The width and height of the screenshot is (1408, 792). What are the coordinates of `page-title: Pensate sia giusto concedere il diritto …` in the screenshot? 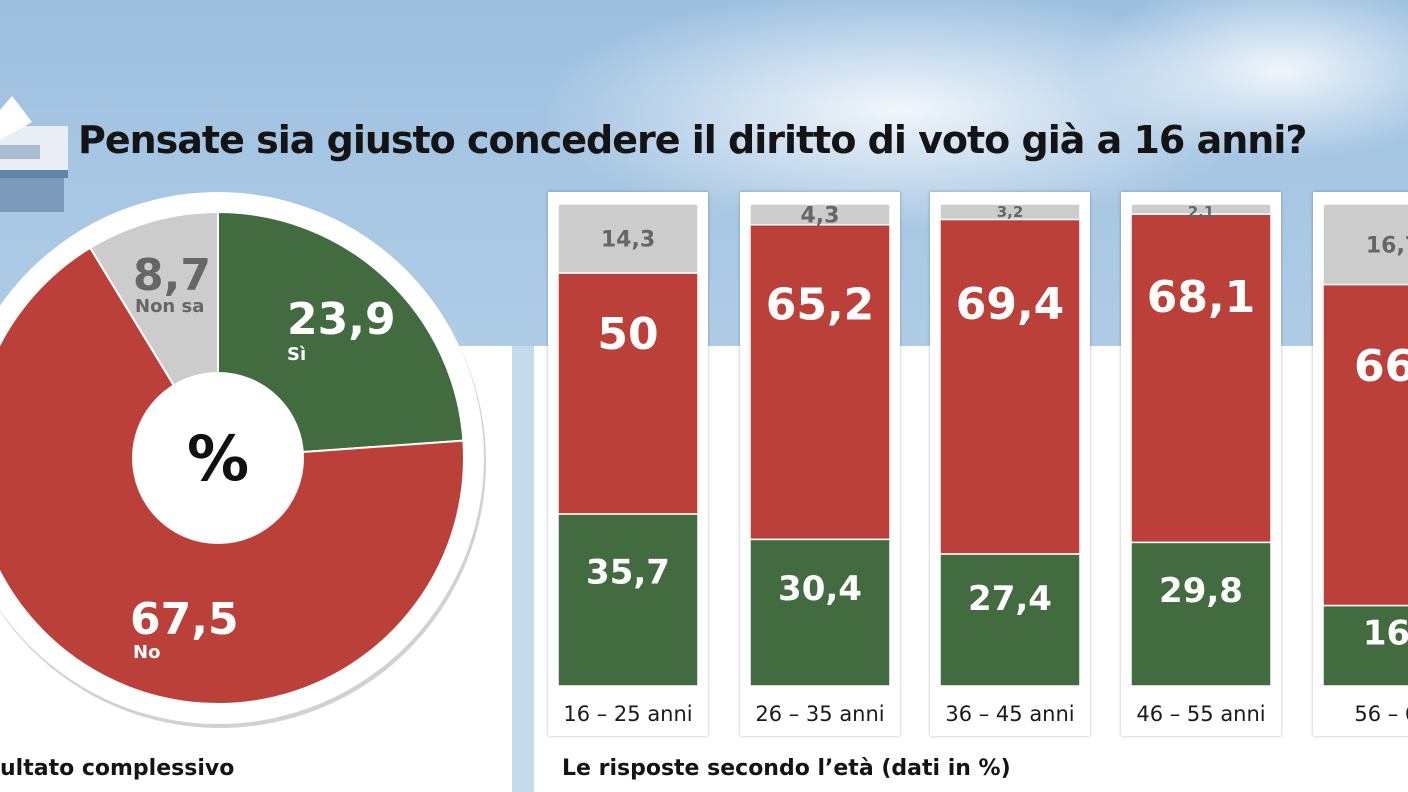 It's located at (692, 140).